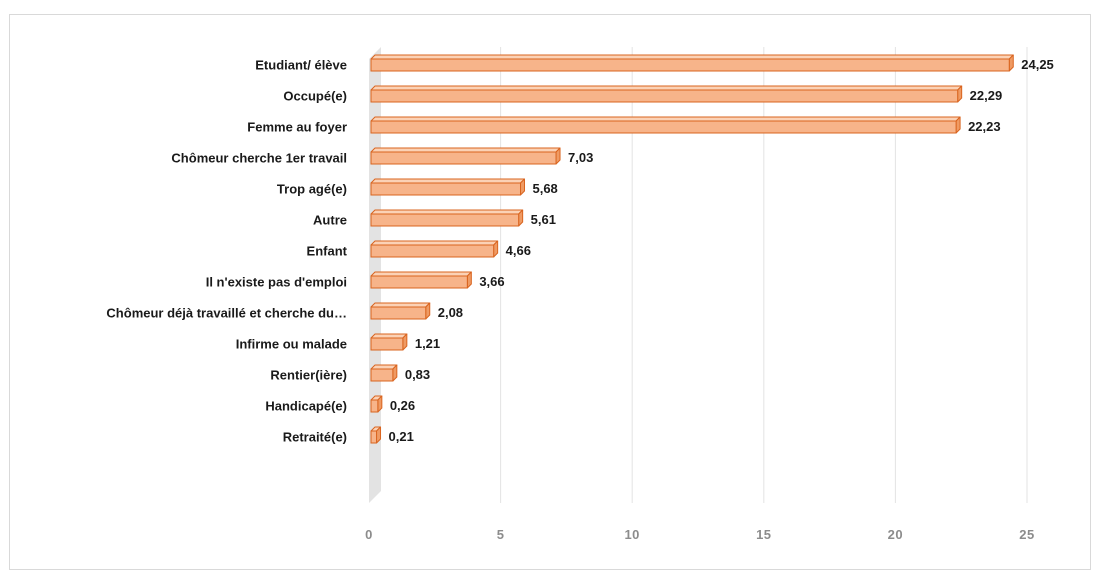  What do you see at coordinates (306, 406) in the screenshot?
I see `category-label: Handicapé(e)` at bounding box center [306, 406].